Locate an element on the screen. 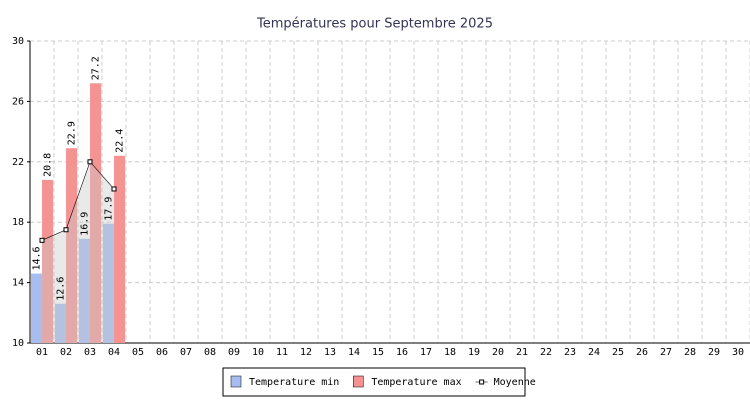 The height and width of the screenshot is (400, 750). x-tick-label: 19 is located at coordinates (474, 352).